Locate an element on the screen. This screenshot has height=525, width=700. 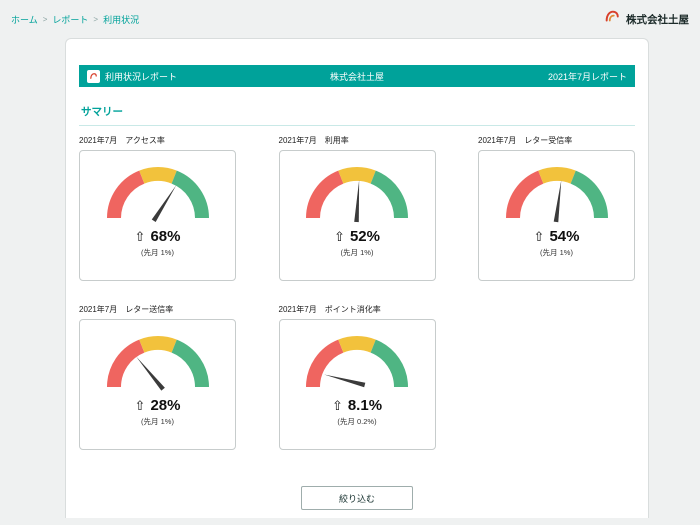
gauge-title: 2021年7月 利用率 is located at coordinates (357, 140).